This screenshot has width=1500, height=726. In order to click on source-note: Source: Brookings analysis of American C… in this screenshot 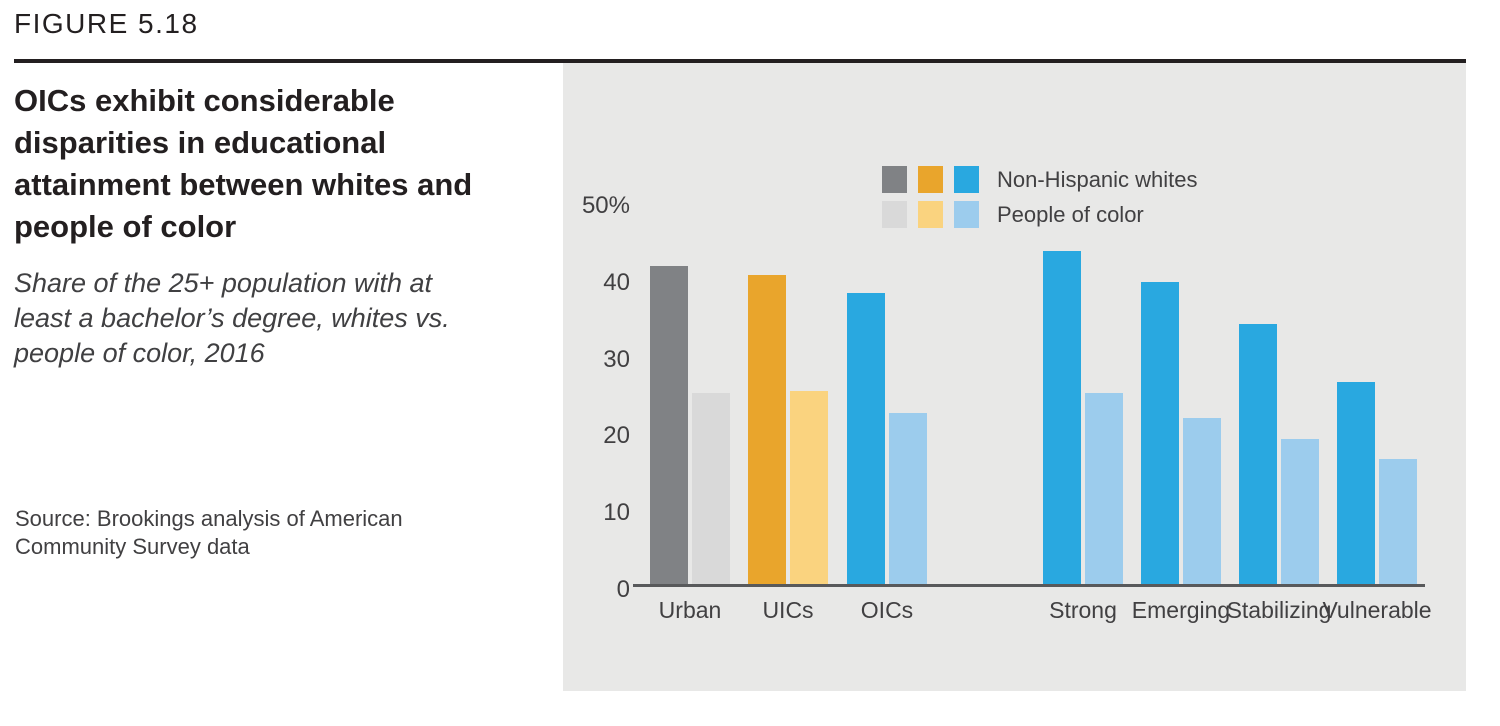, I will do `click(209, 532)`.